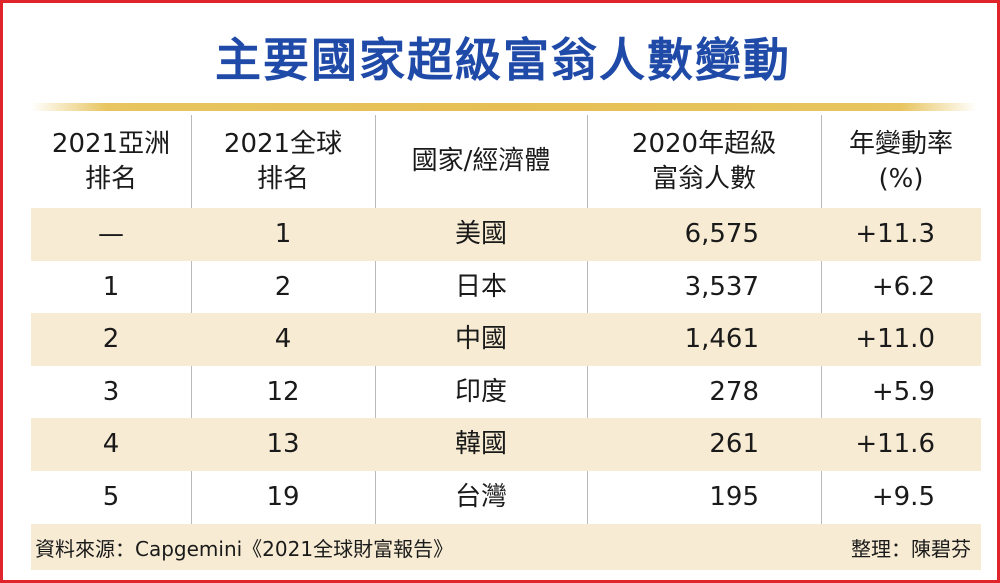 The image size is (1000, 583). What do you see at coordinates (480, 234) in the screenshot?
I see `country-cell: 美國` at bounding box center [480, 234].